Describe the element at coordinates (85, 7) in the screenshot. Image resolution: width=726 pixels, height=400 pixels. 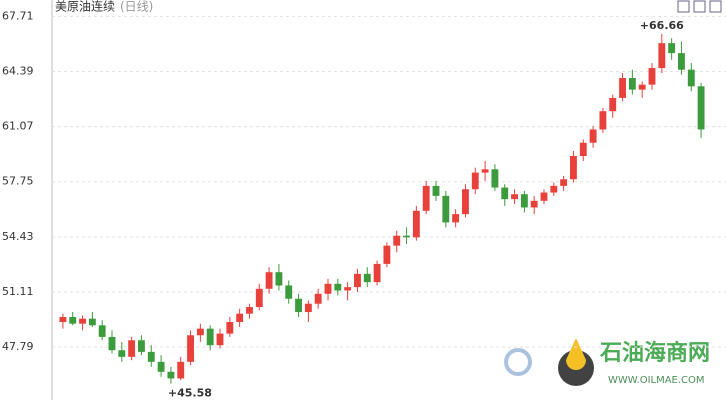
I see `chart-title: 美原油连续` at that location.